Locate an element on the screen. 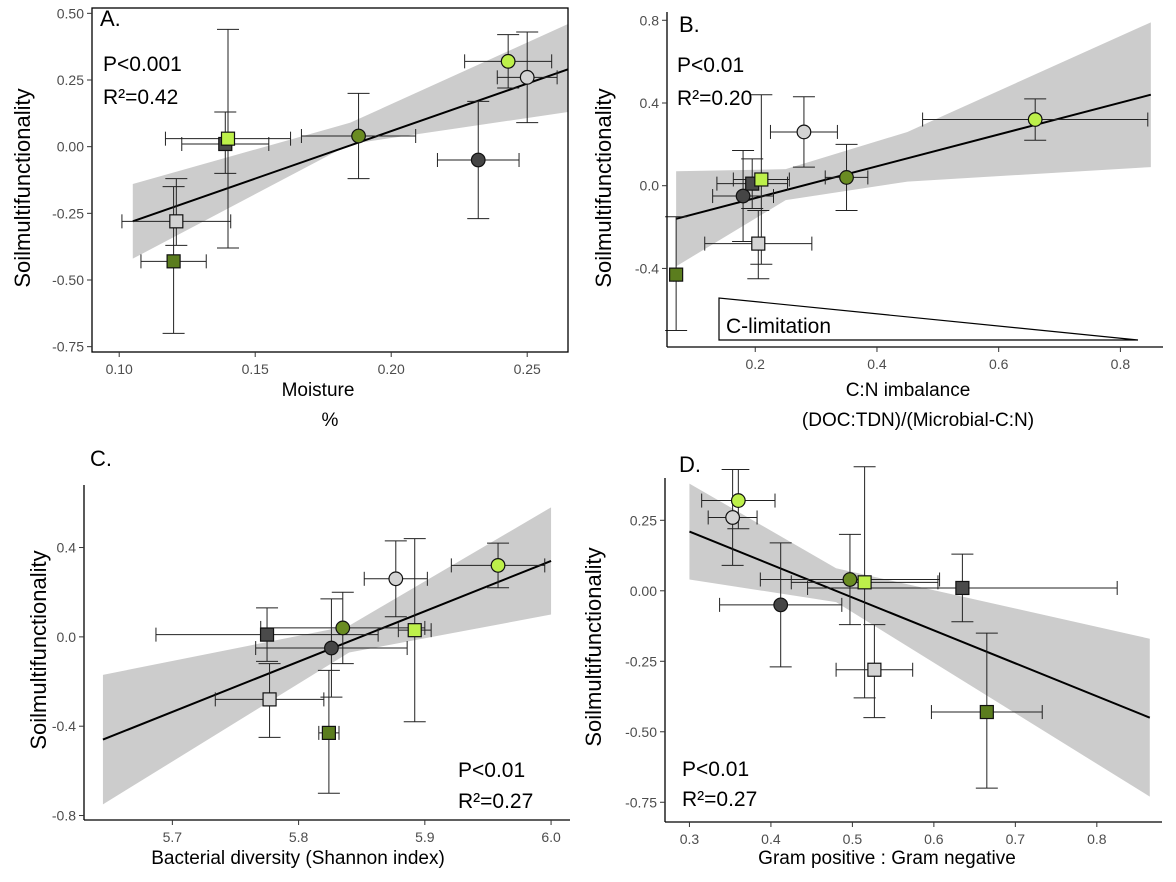 This screenshot has width=1176, height=882. panel-c-x-tick-label-2: 5.9 is located at coordinates (425, 837).